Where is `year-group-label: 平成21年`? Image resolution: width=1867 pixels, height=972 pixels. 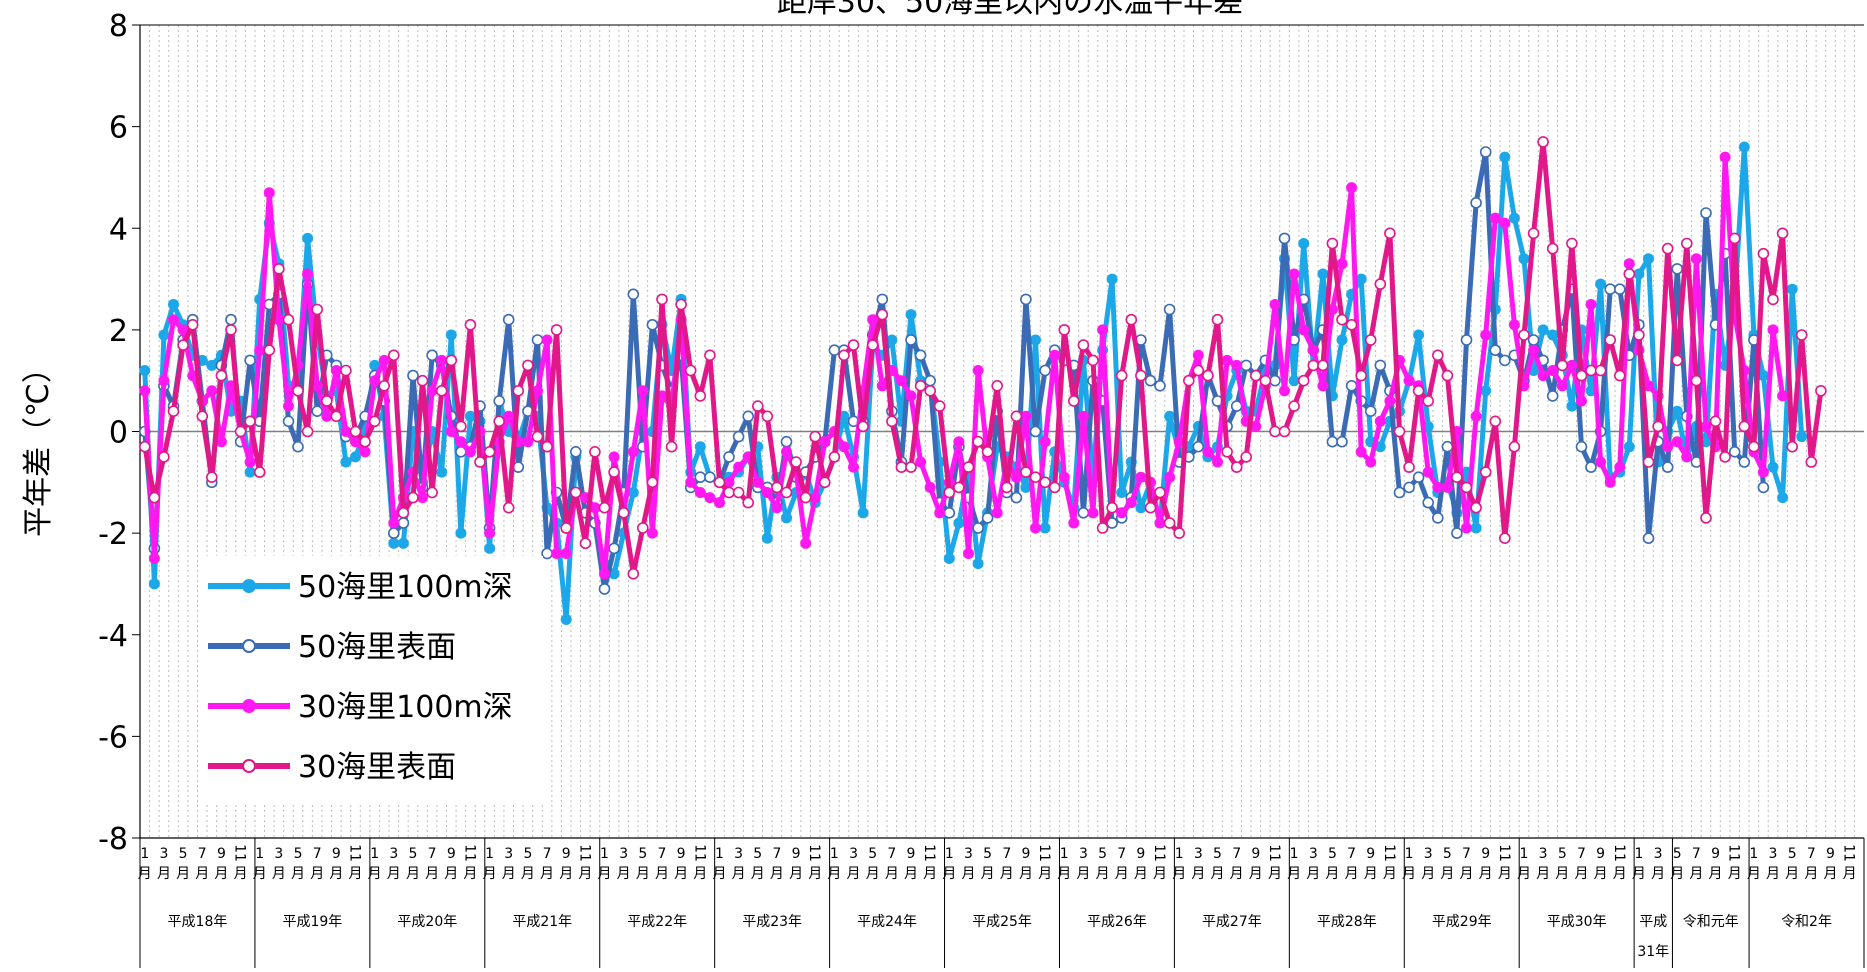 year-group-label: 平成21年 is located at coordinates (542, 922).